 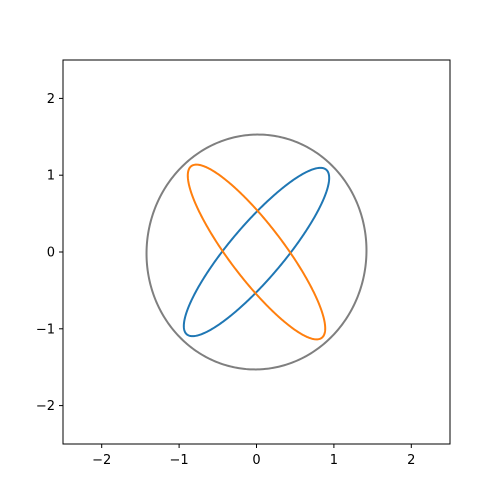 I want to click on y-tick-label: 0, so click(x=51, y=253).